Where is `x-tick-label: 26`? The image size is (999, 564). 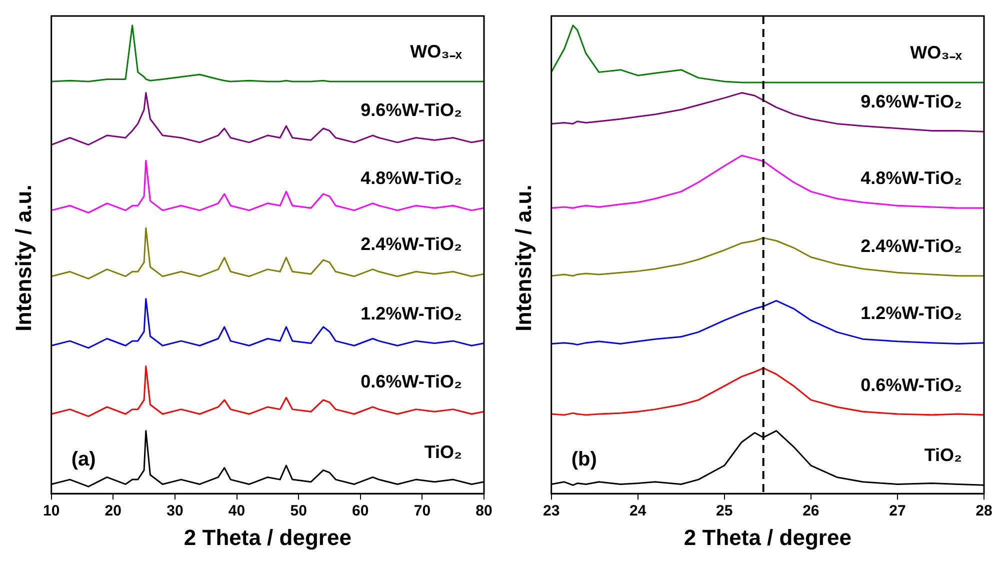 x-tick-label: 26 is located at coordinates (811, 511).